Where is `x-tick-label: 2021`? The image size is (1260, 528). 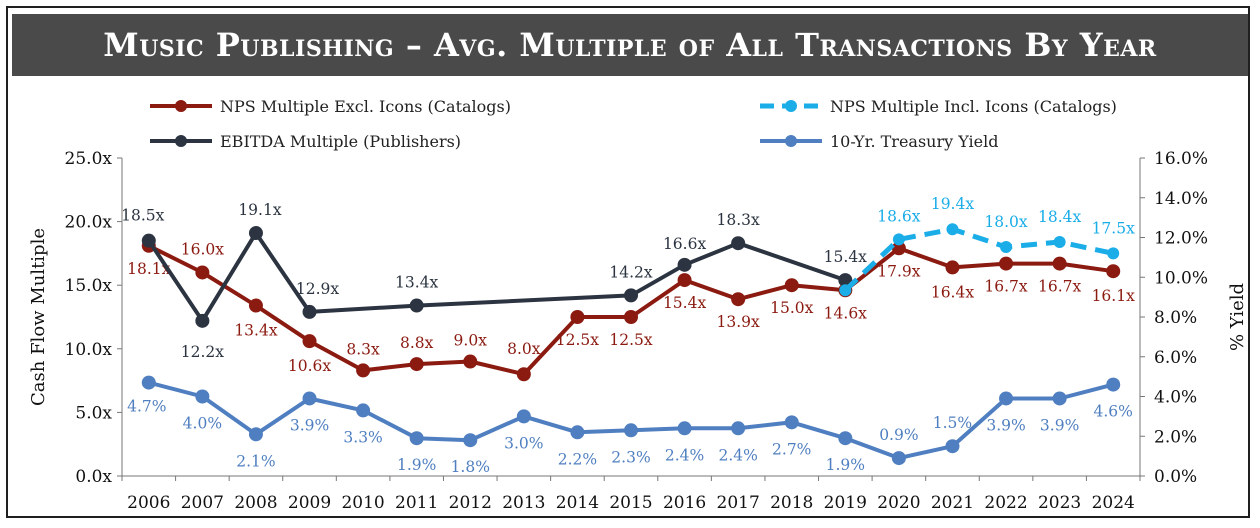 x-tick-label: 2021 is located at coordinates (952, 503).